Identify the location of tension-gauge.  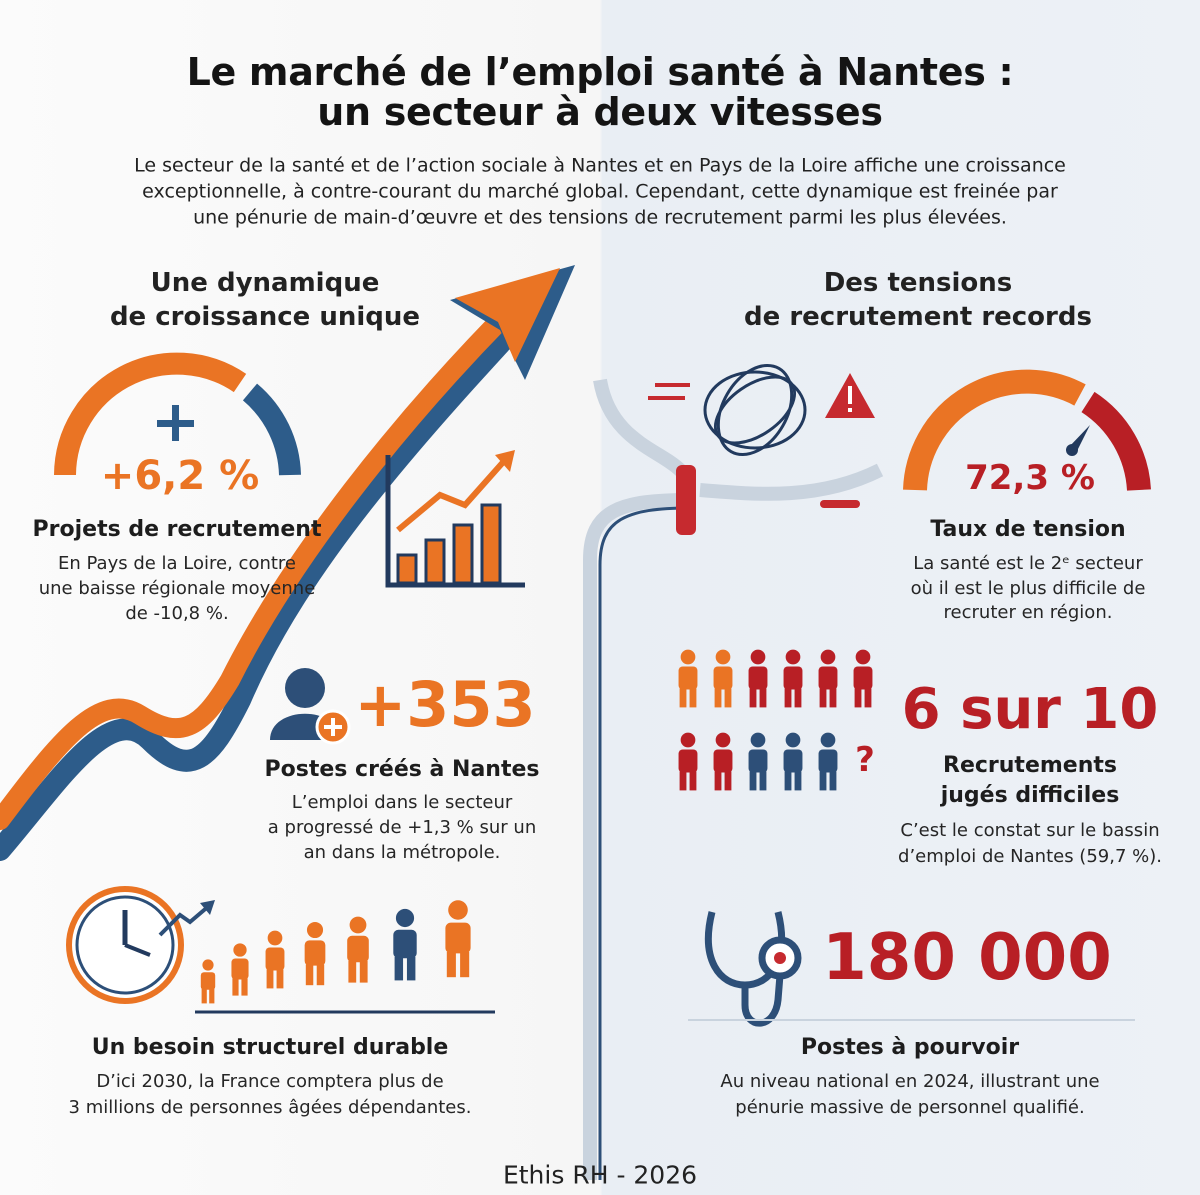
(994, 430).